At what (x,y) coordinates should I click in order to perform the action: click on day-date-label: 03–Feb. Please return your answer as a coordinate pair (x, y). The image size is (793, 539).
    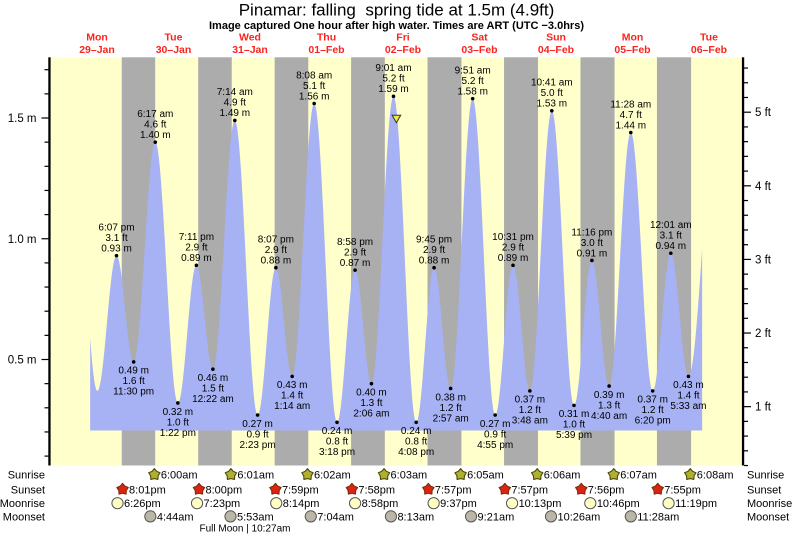
    Looking at the image, I should click on (479, 50).